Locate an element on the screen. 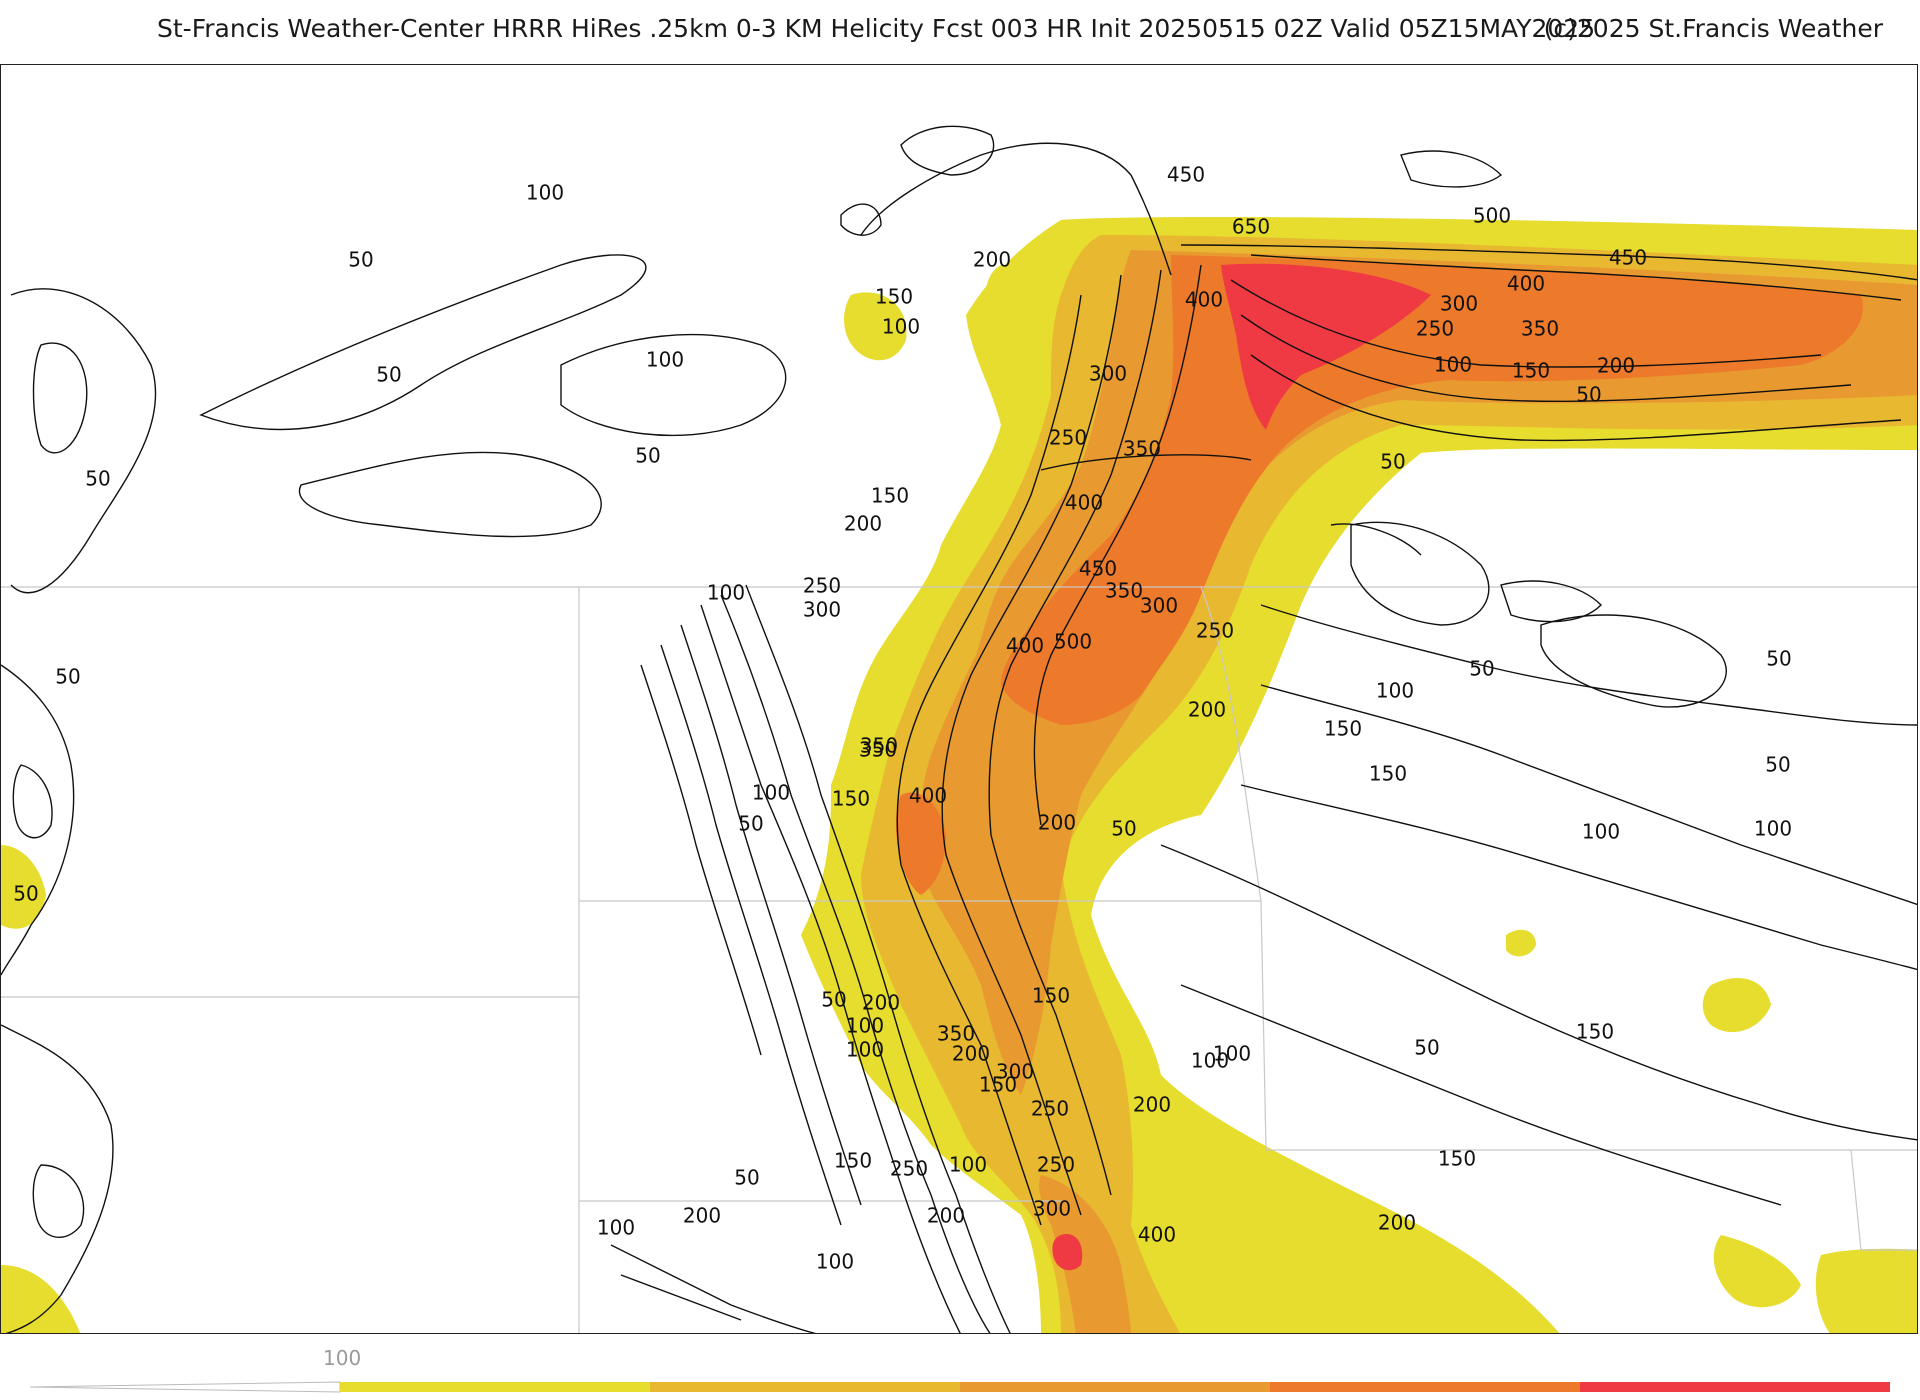  colorbar is located at coordinates (960, 1387).